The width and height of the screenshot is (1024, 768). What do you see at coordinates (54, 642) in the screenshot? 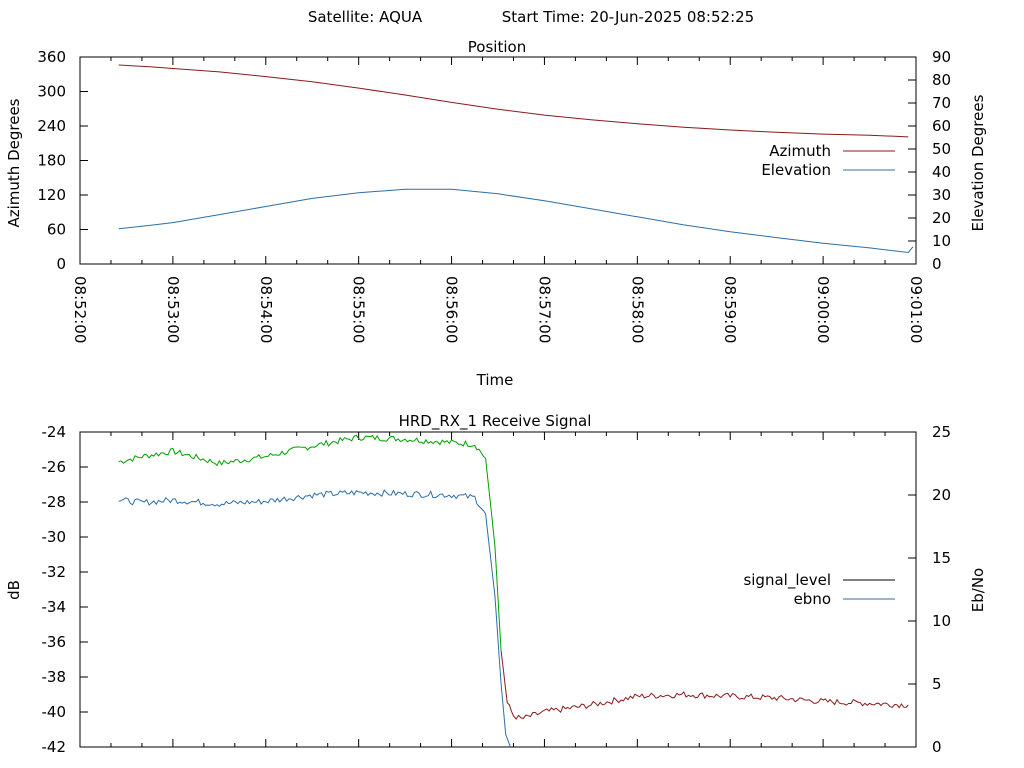
I see `left-tick-label: -36` at bounding box center [54, 642].